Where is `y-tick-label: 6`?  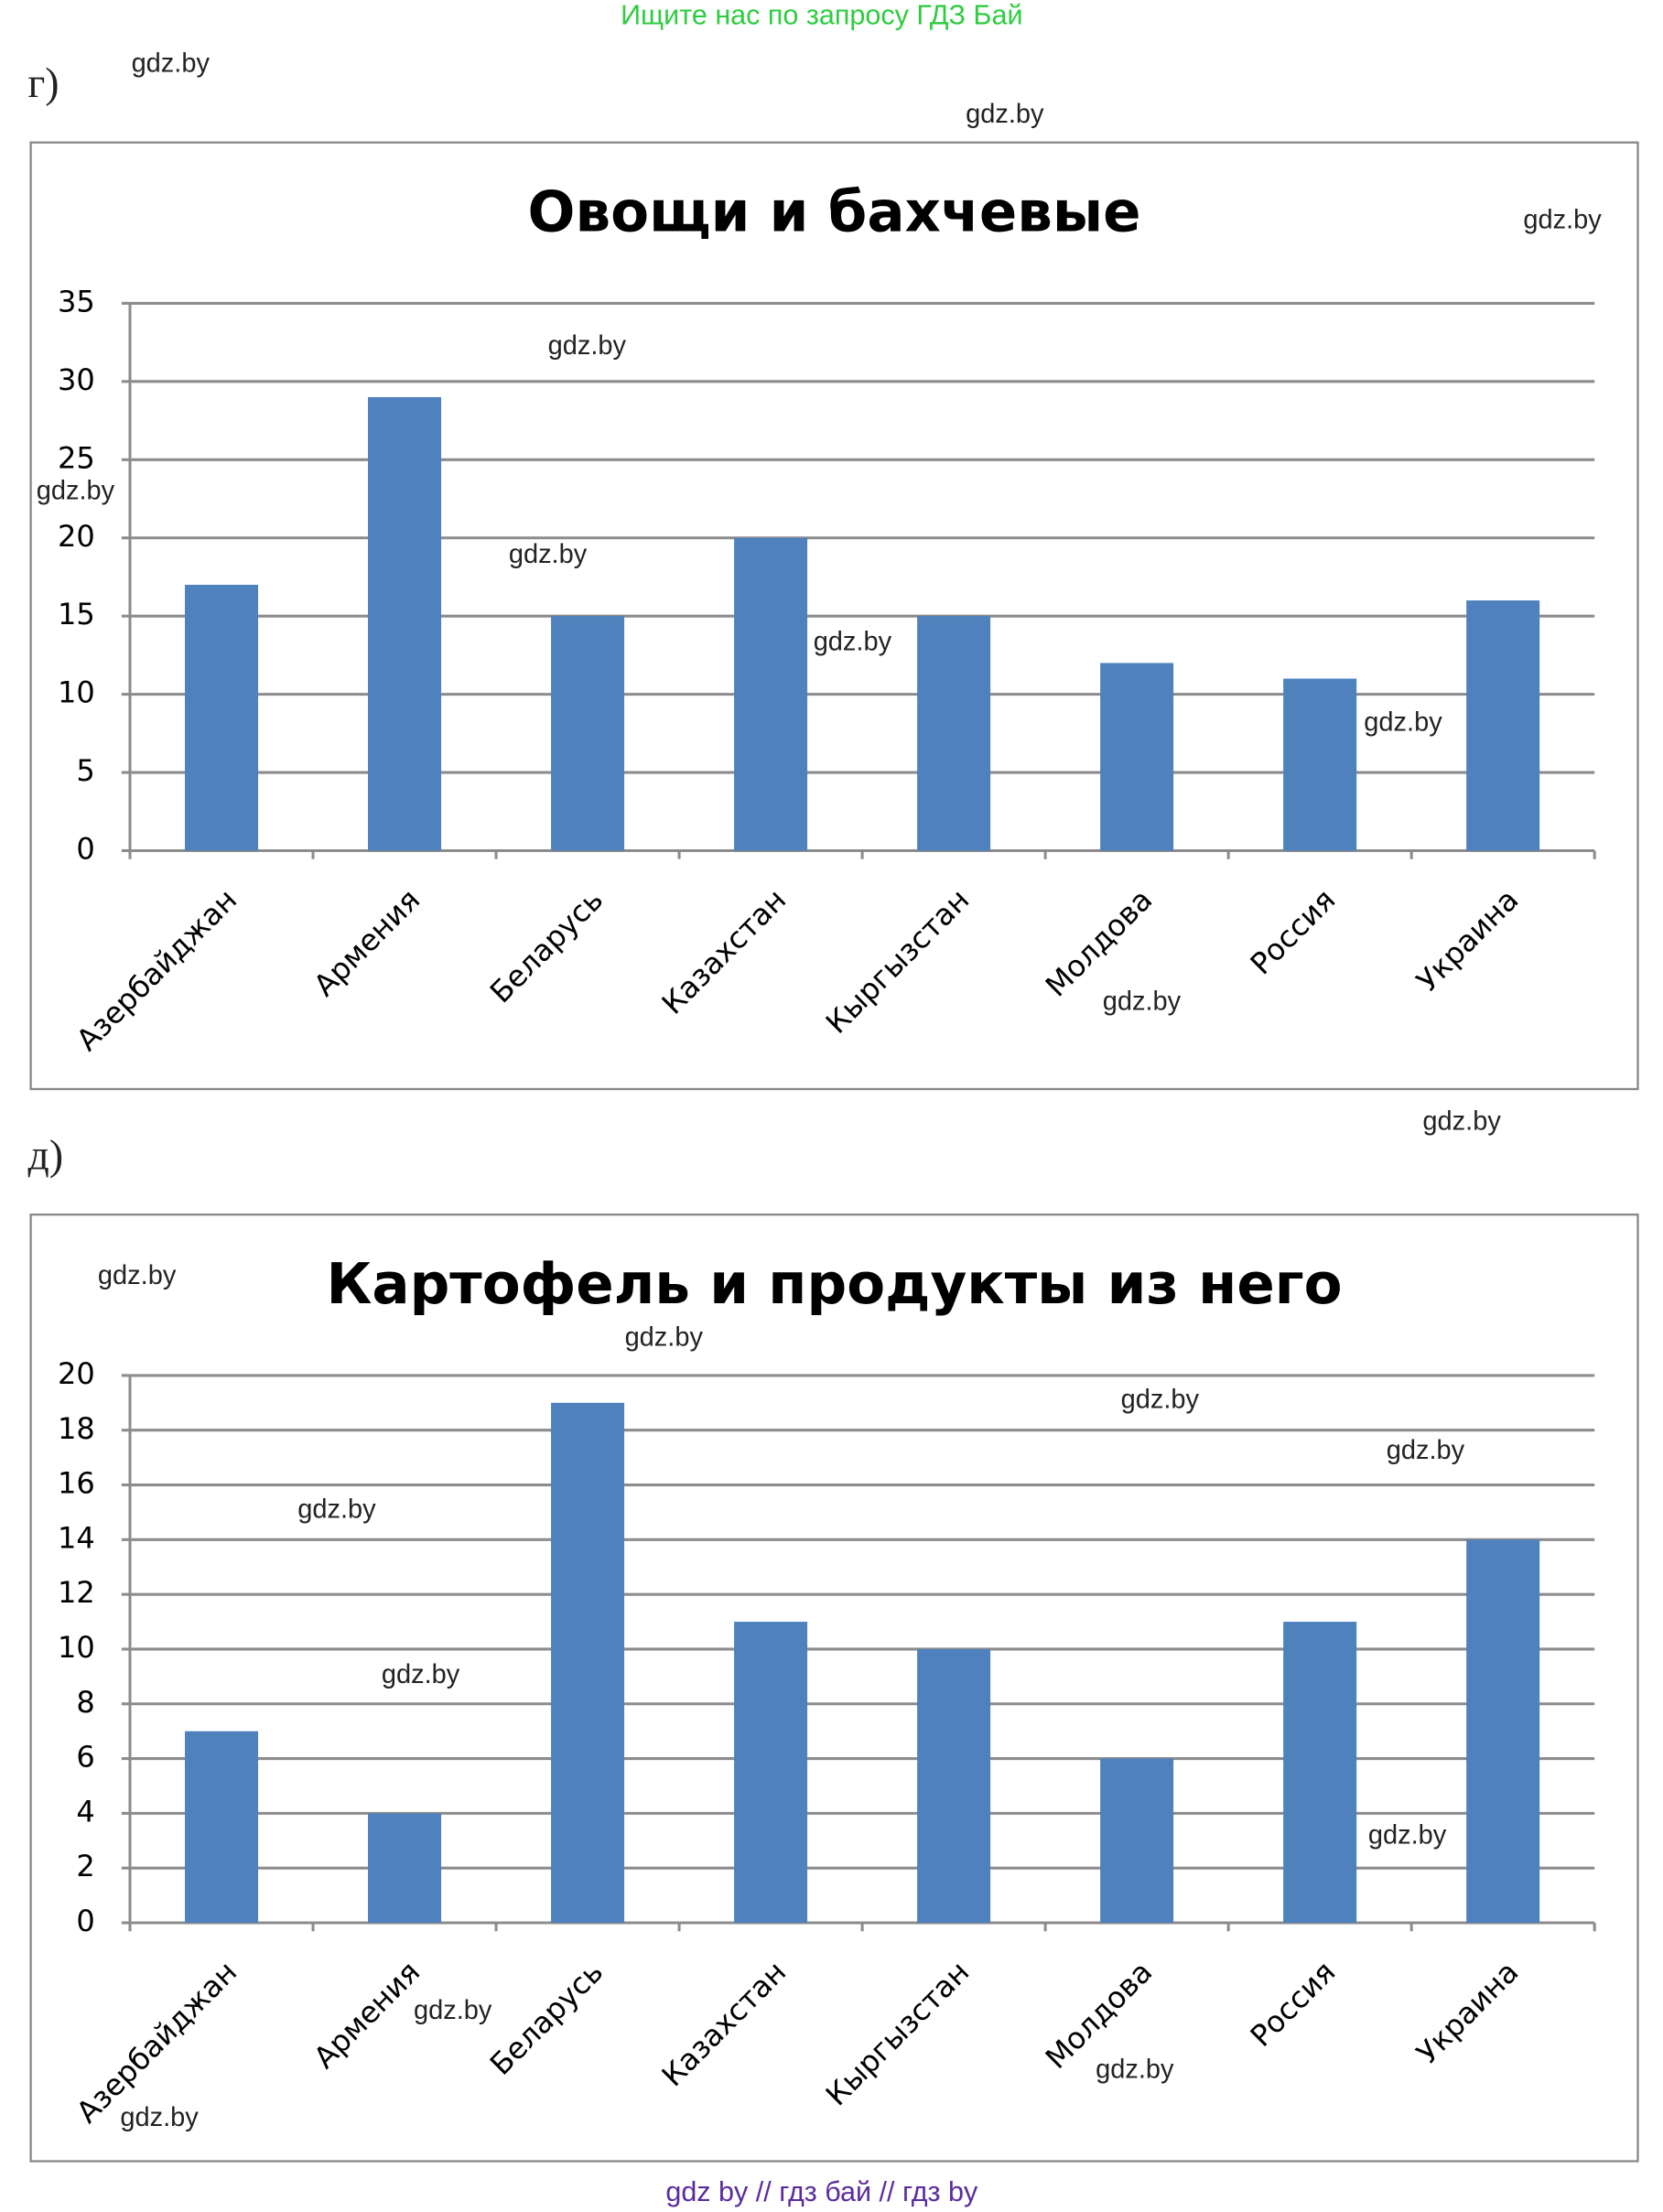 y-tick-label: 6 is located at coordinates (85, 1756).